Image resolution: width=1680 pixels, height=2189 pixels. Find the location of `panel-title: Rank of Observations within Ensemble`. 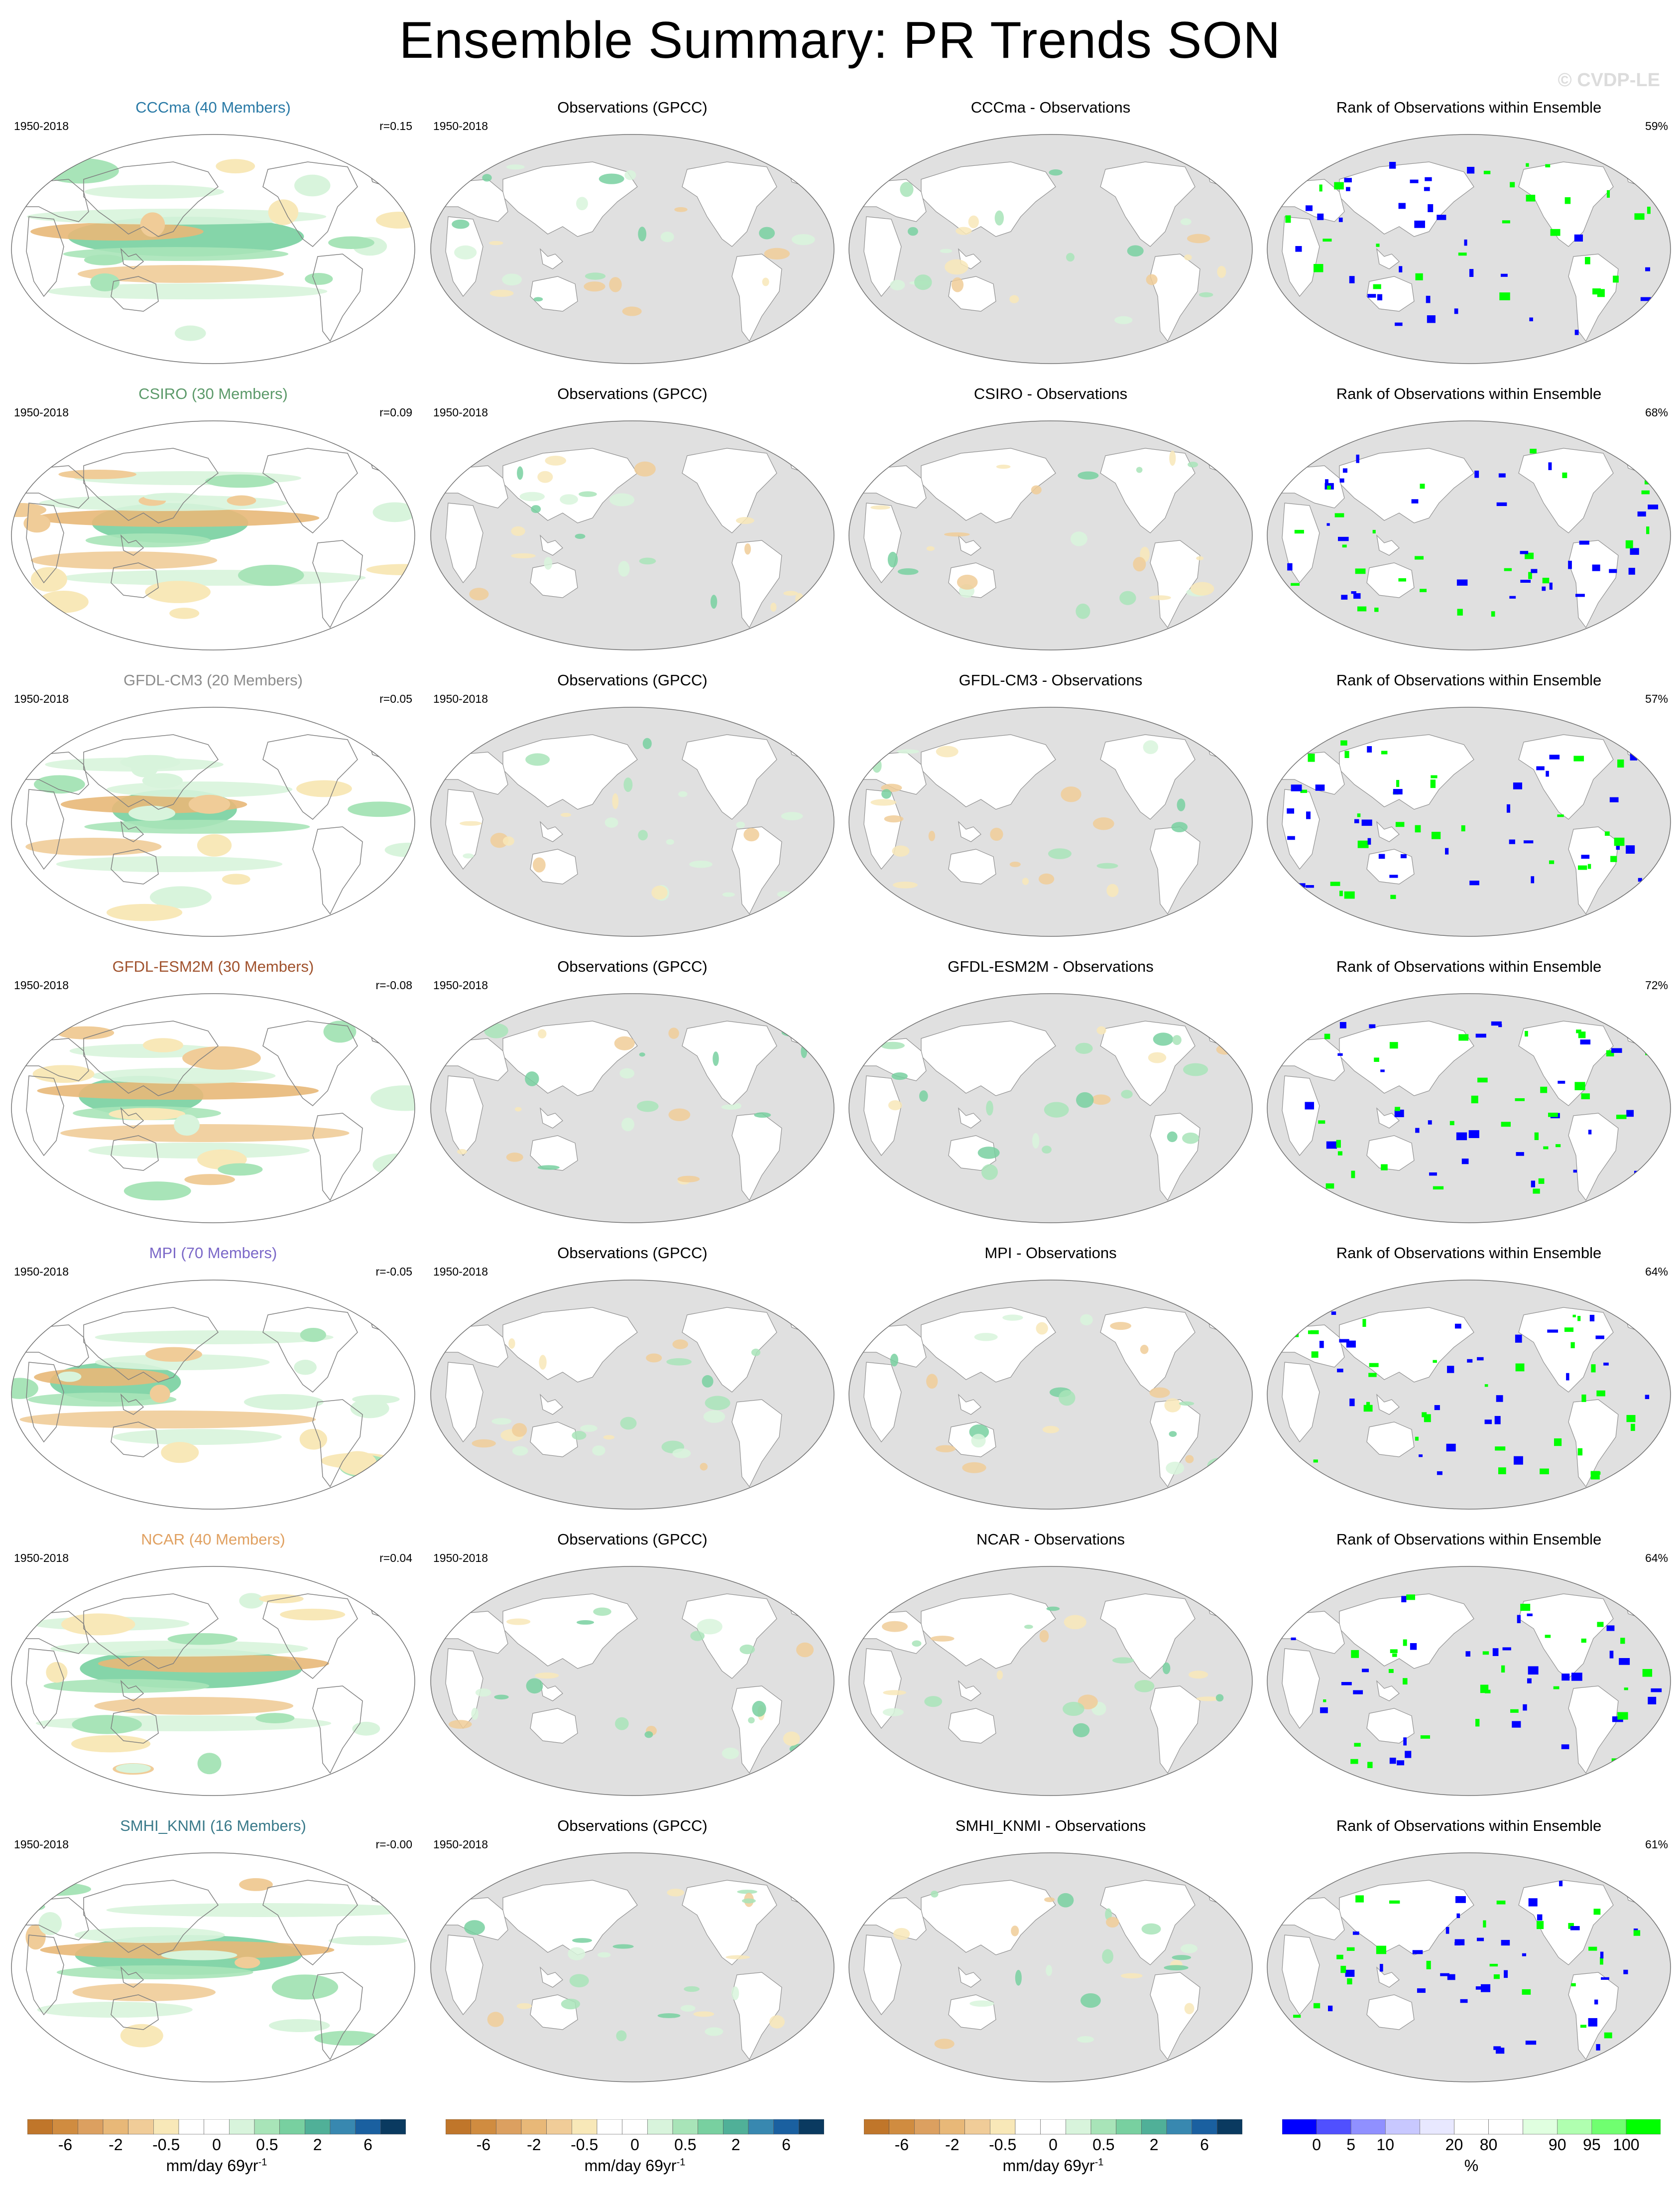

panel-title: Rank of Observations within Ensemble is located at coordinates (1469, 680).